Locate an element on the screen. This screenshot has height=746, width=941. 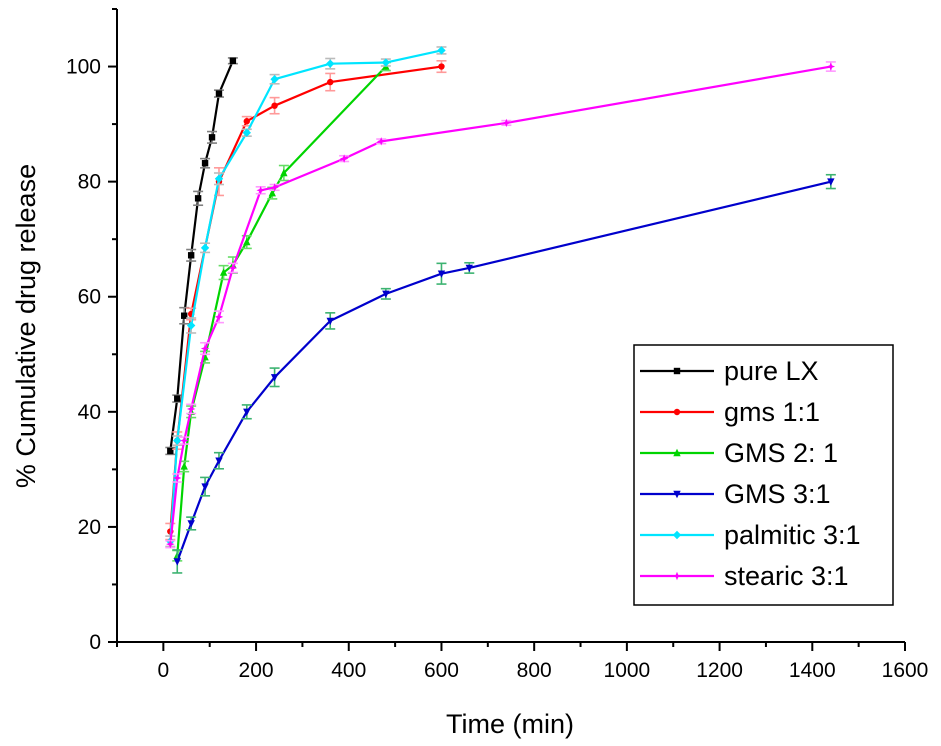
x-tick-label: 1200 is located at coordinates (719, 670).